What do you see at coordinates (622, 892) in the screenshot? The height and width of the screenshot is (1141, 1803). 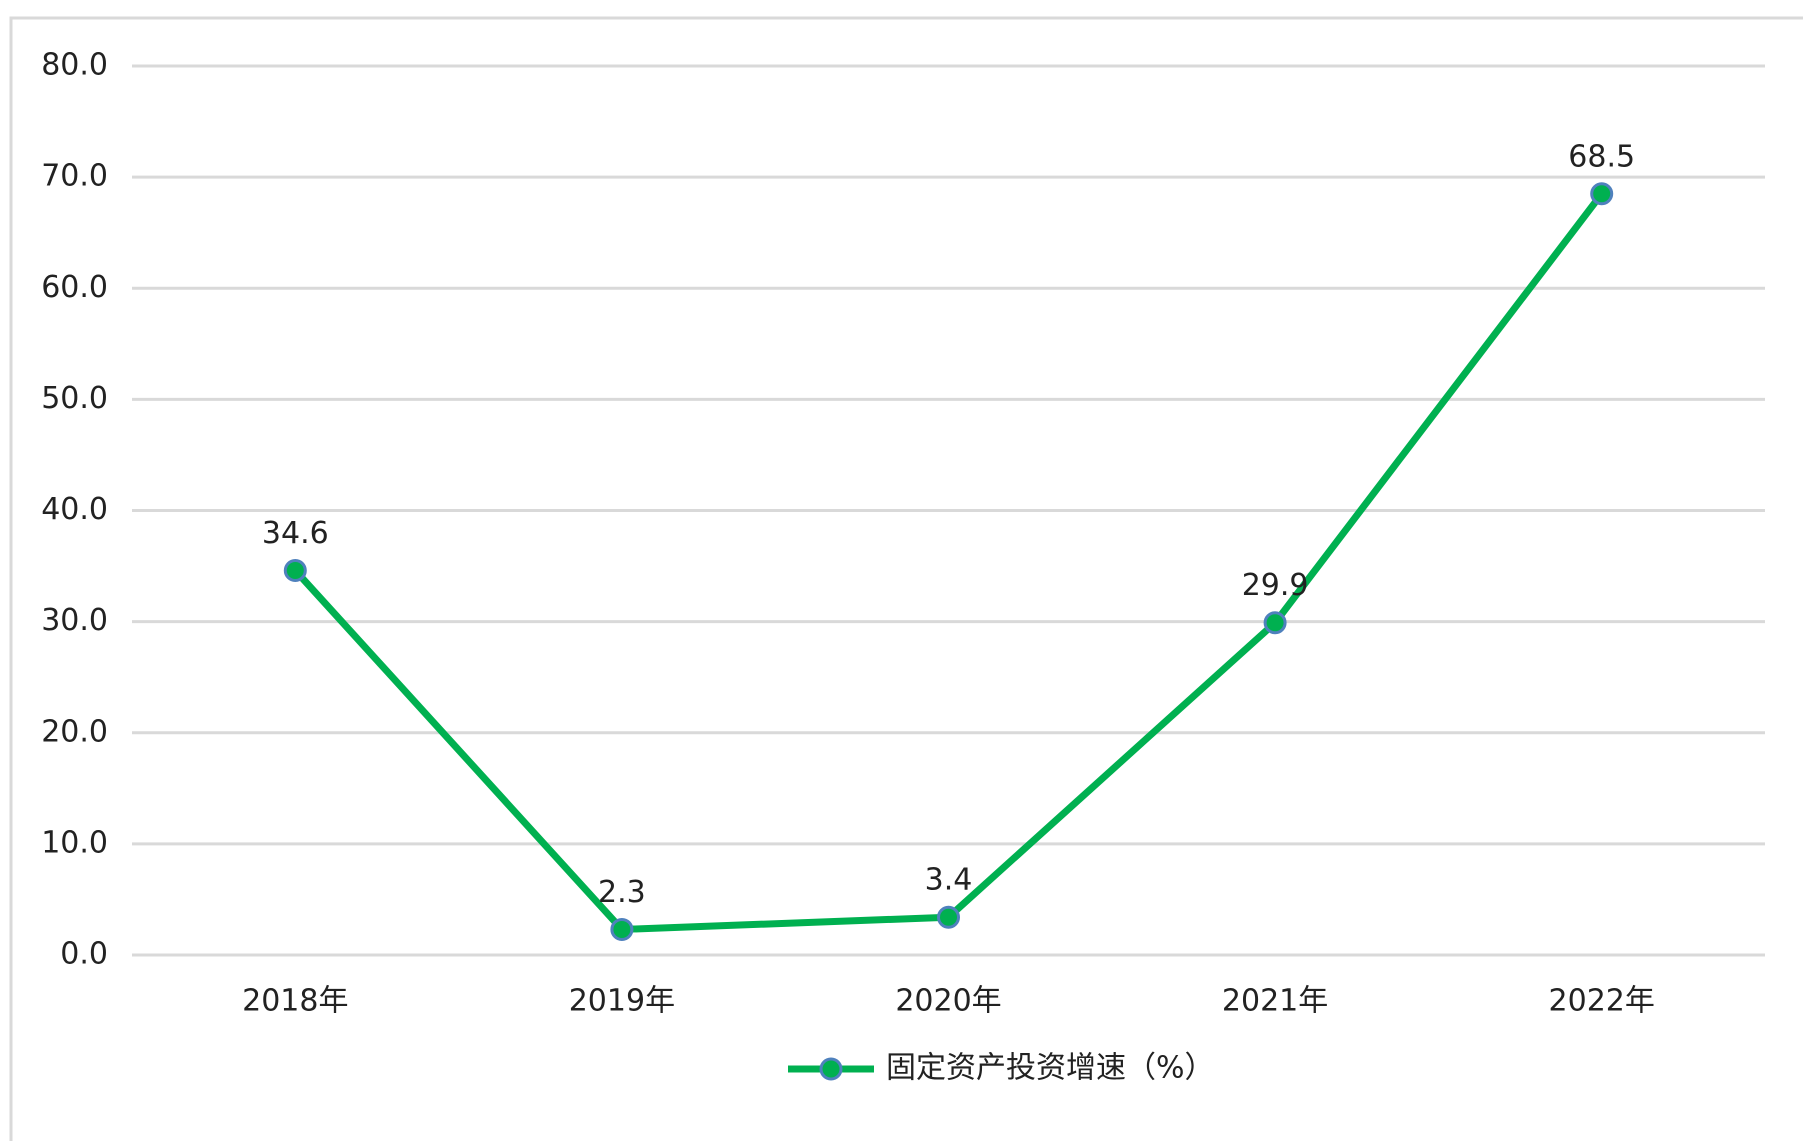 I see `data-label: 2.3` at bounding box center [622, 892].